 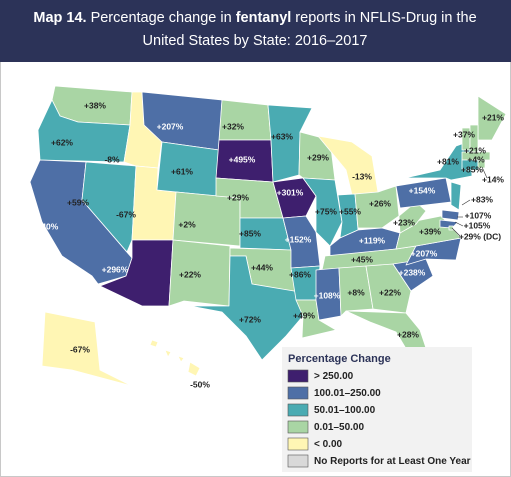 I want to click on state-label: +37%, so click(x=464, y=134).